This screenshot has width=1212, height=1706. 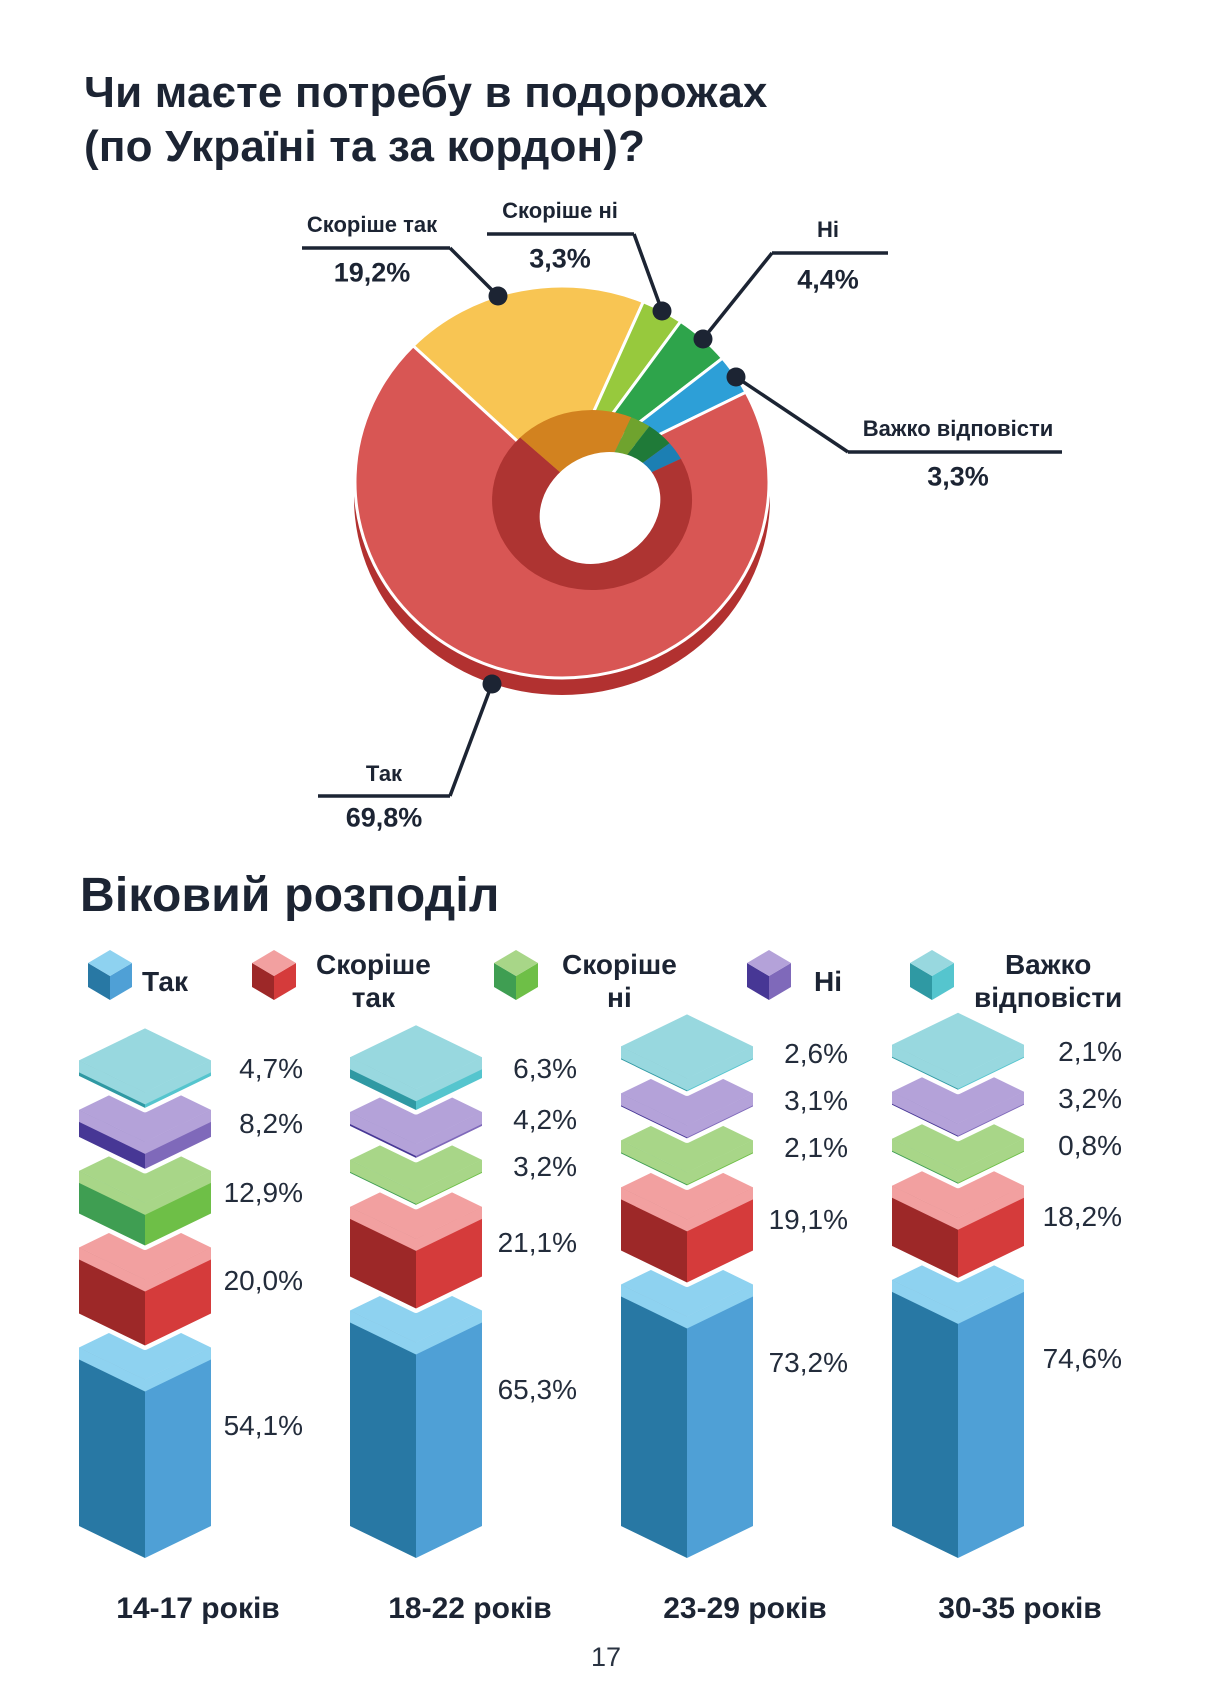 I want to click on legend-item-skorishe-ni, so click(x=516, y=981).